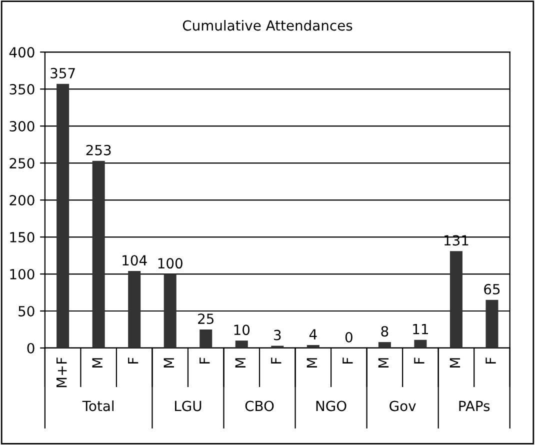 The height and width of the screenshot is (445, 535). I want to click on y-tick-label: 250, so click(22, 163).